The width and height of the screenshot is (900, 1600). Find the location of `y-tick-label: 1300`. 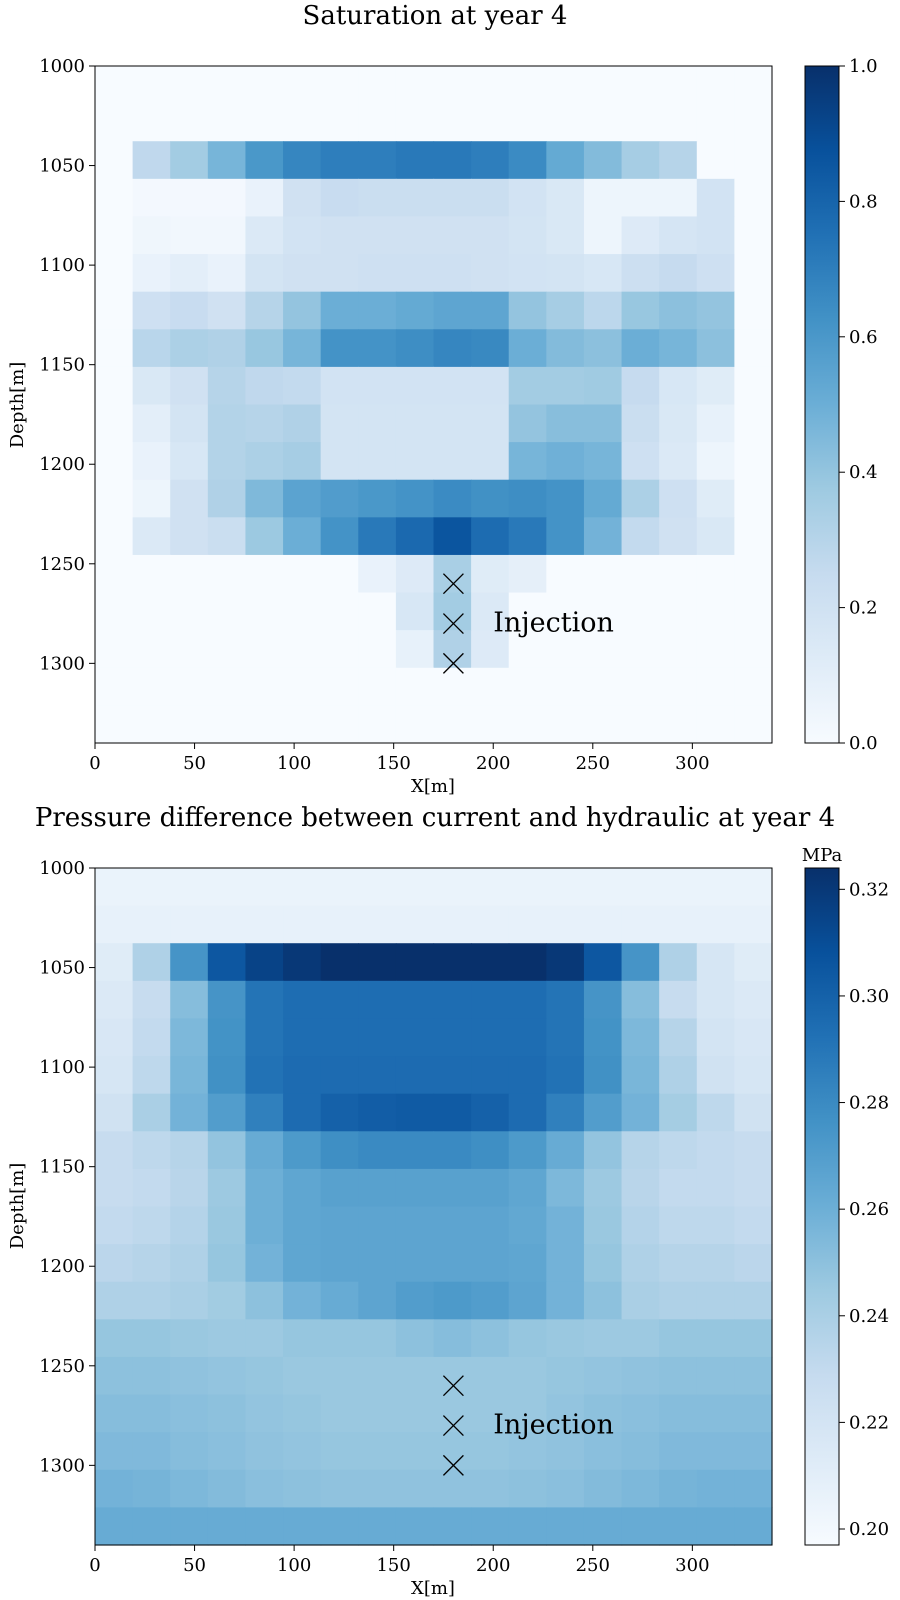

y-tick-label: 1300 is located at coordinates (62, 1465).